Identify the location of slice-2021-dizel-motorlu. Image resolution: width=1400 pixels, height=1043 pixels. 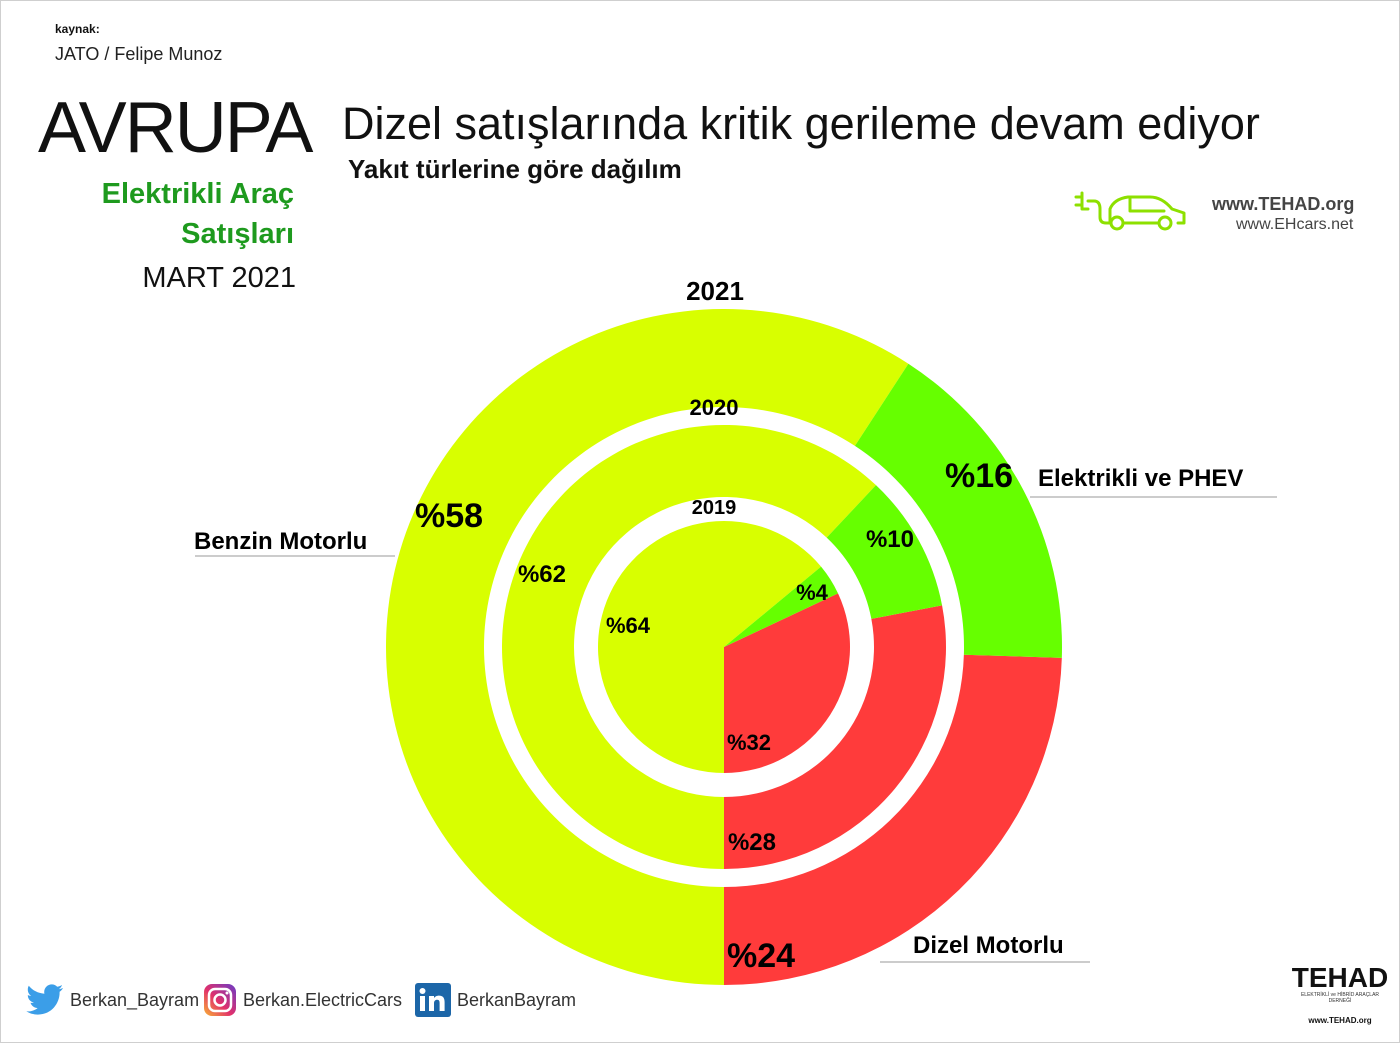
(893, 819).